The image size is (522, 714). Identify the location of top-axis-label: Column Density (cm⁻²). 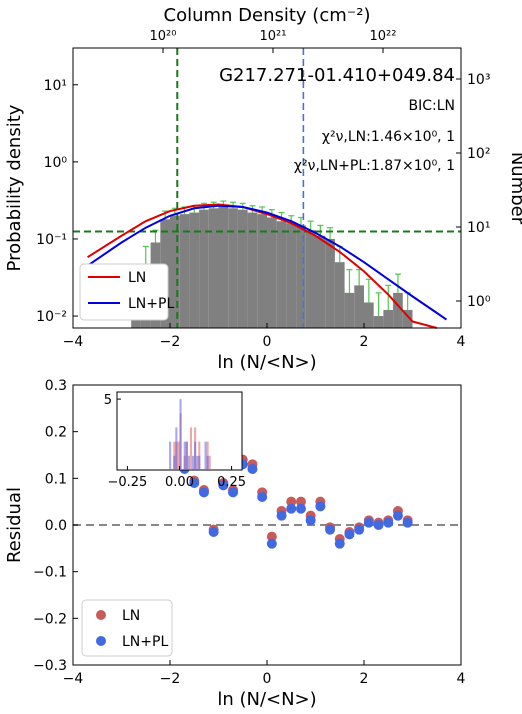
(267, 15).